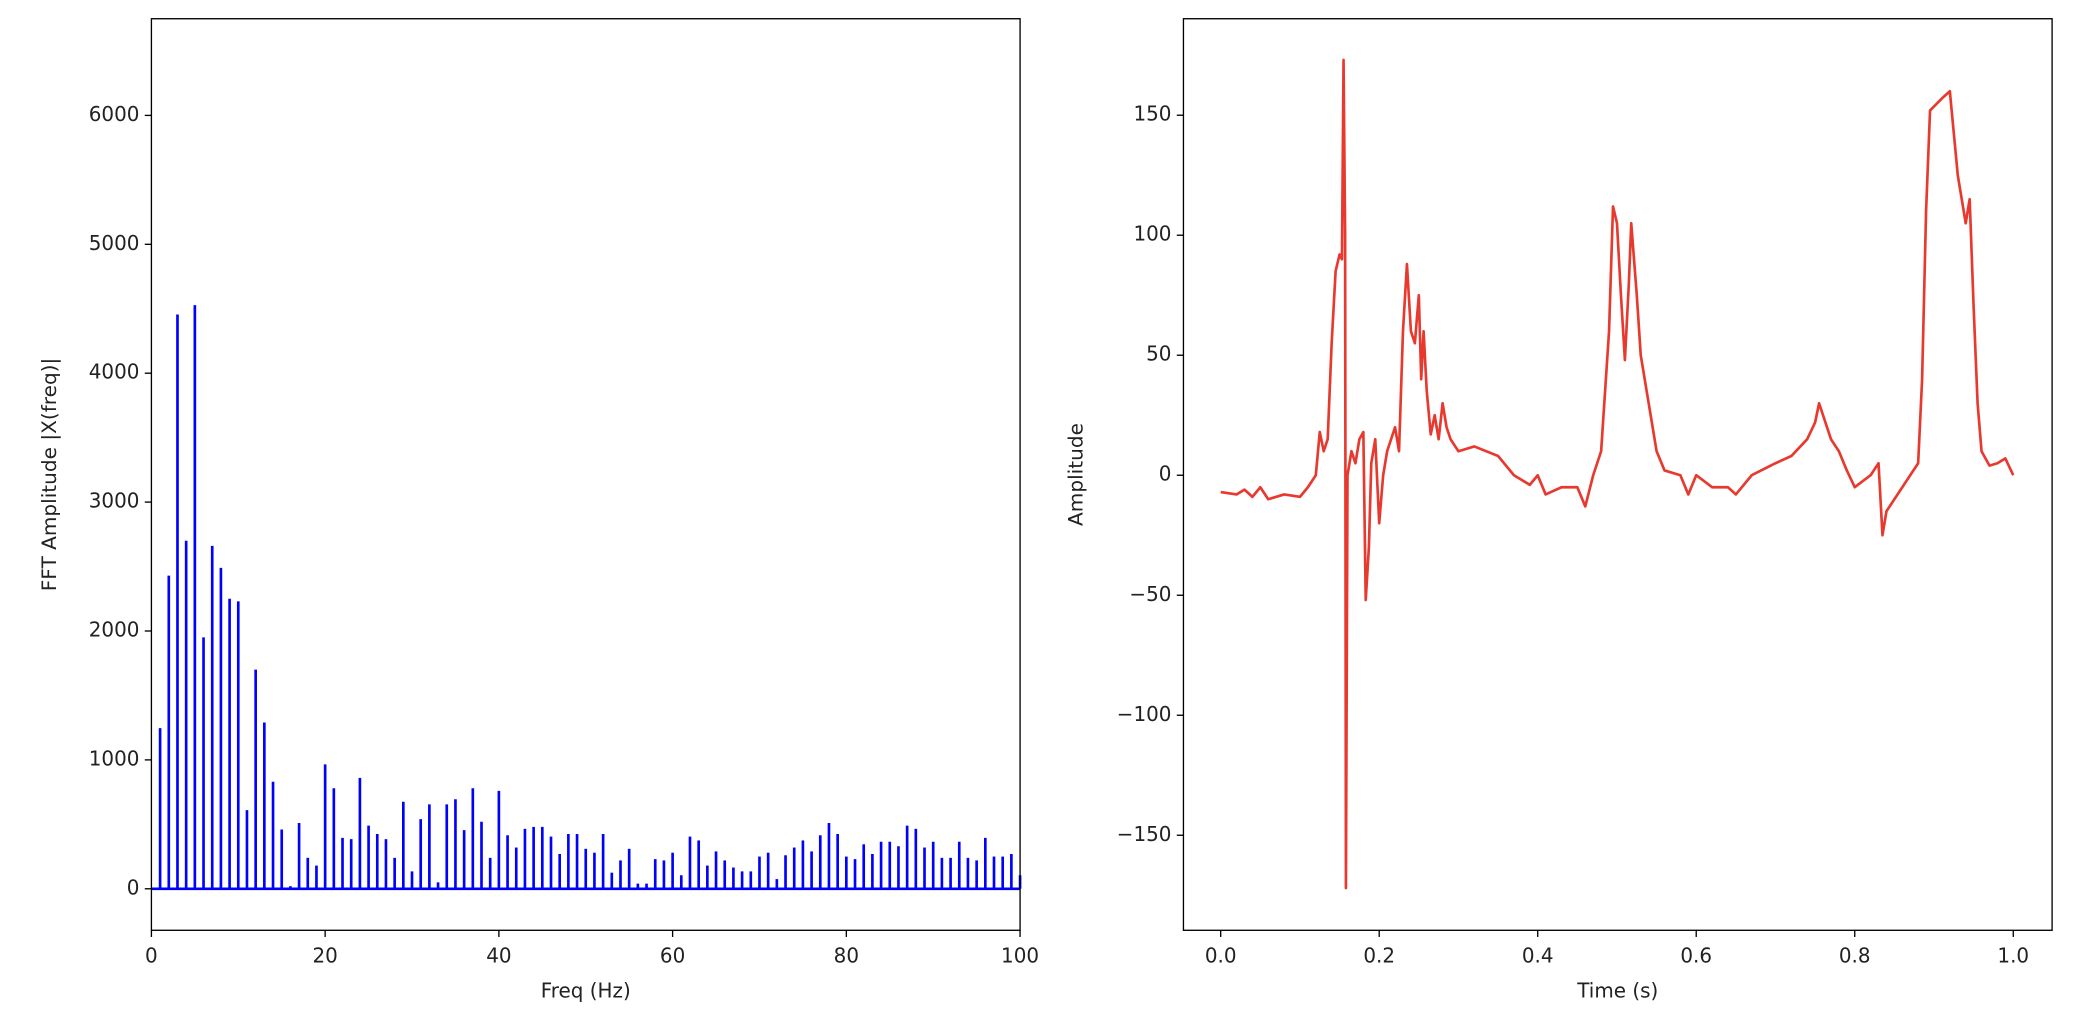  Describe the element at coordinates (1150, 594) in the screenshot. I see `y-tick-label: −50` at that location.